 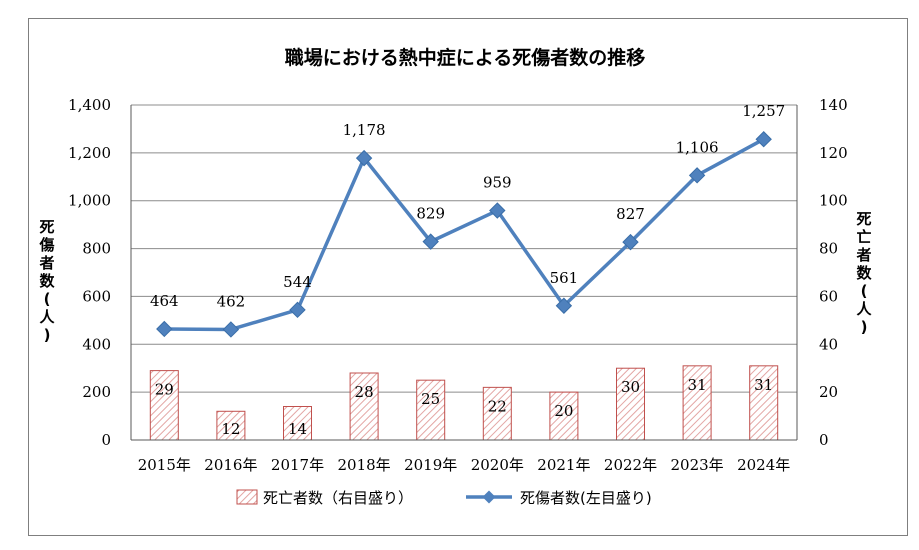 I want to click on y-right-tick-label: 40, so click(x=828, y=344).